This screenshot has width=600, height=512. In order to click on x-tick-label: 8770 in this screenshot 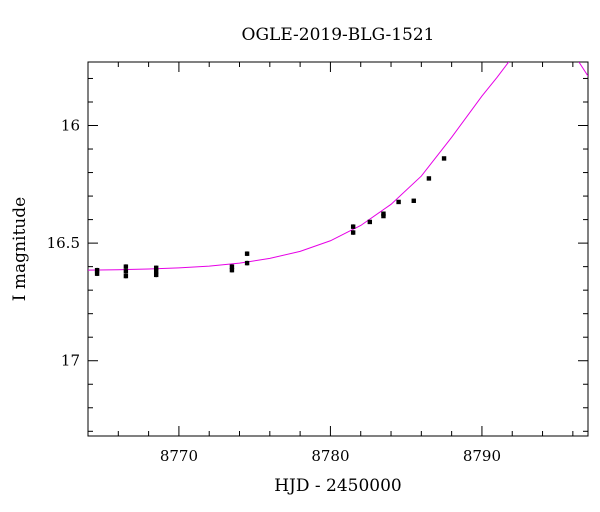, I will do `click(179, 456)`.